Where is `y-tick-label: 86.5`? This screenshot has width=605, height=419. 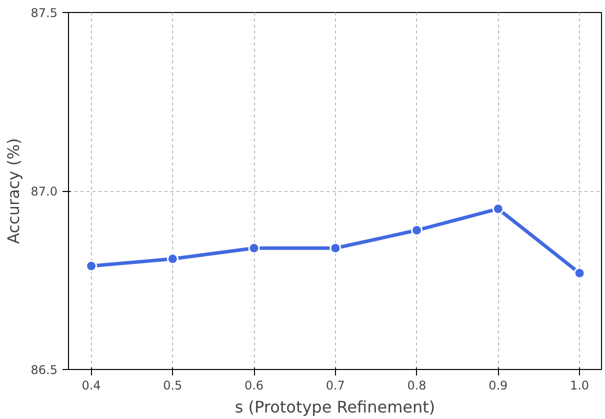 y-tick-label: 86.5 is located at coordinates (44, 370).